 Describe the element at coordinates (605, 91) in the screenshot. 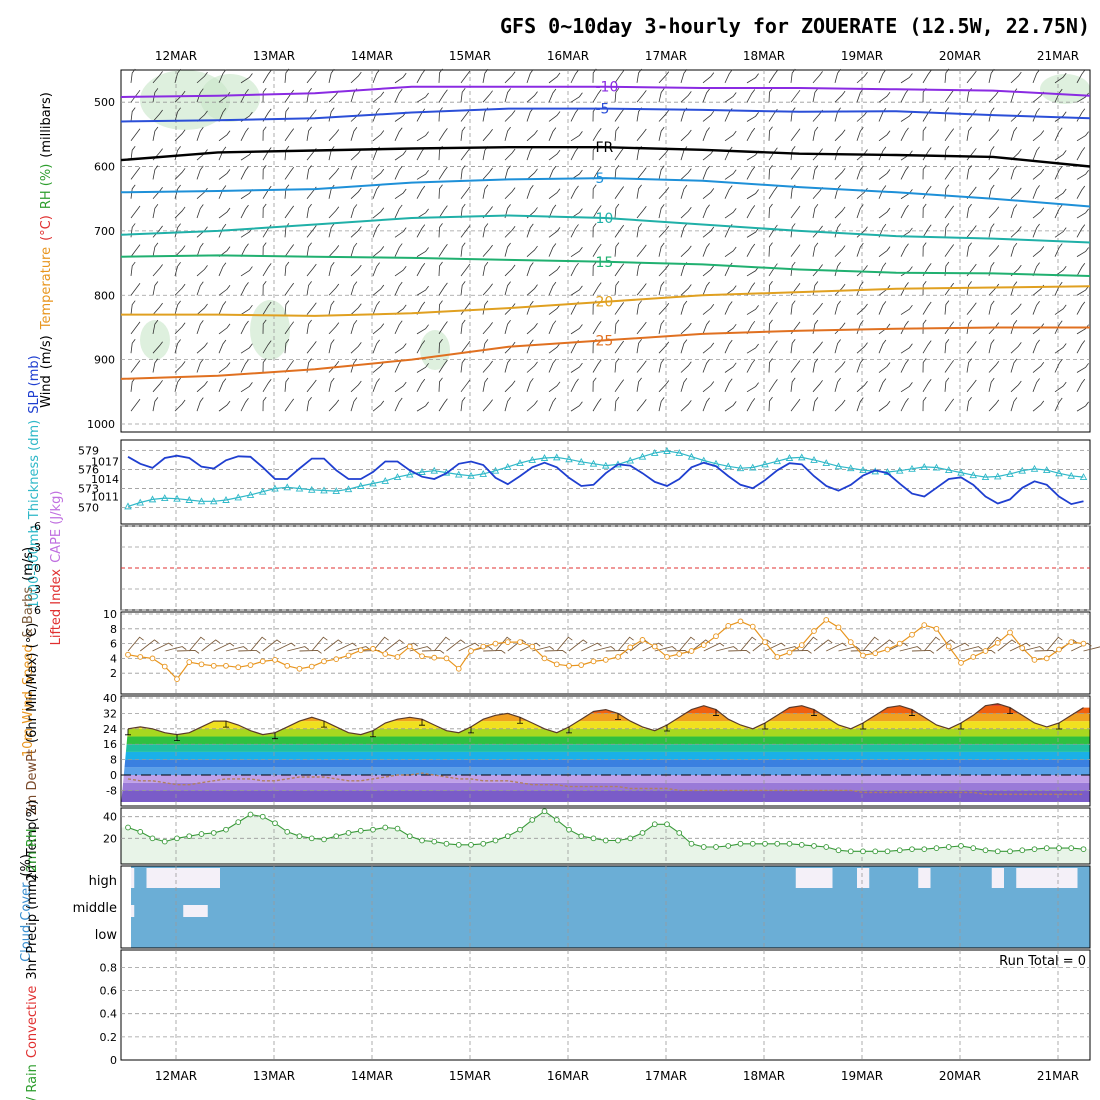

I see `isotherm--10` at that location.